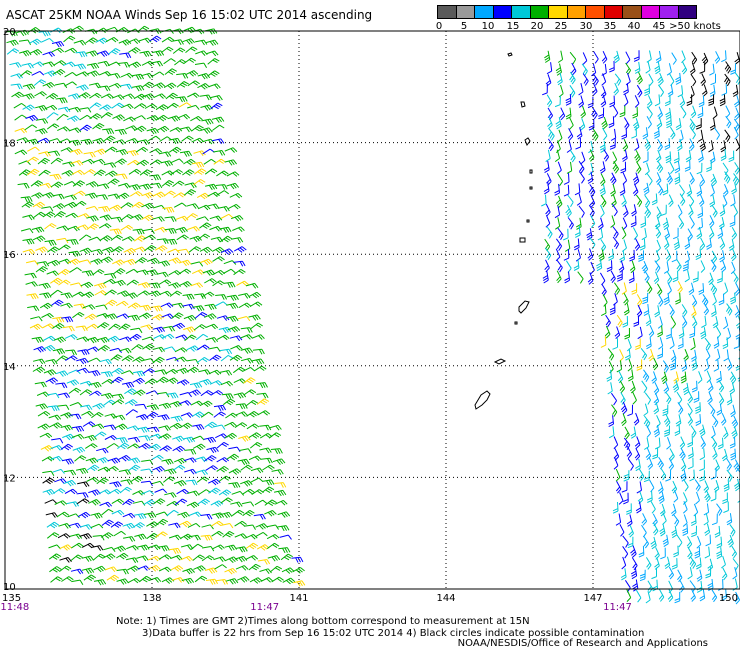 The height and width of the screenshot is (650, 740). What do you see at coordinates (634, 26) in the screenshot?
I see `legend-label: 40` at bounding box center [634, 26].